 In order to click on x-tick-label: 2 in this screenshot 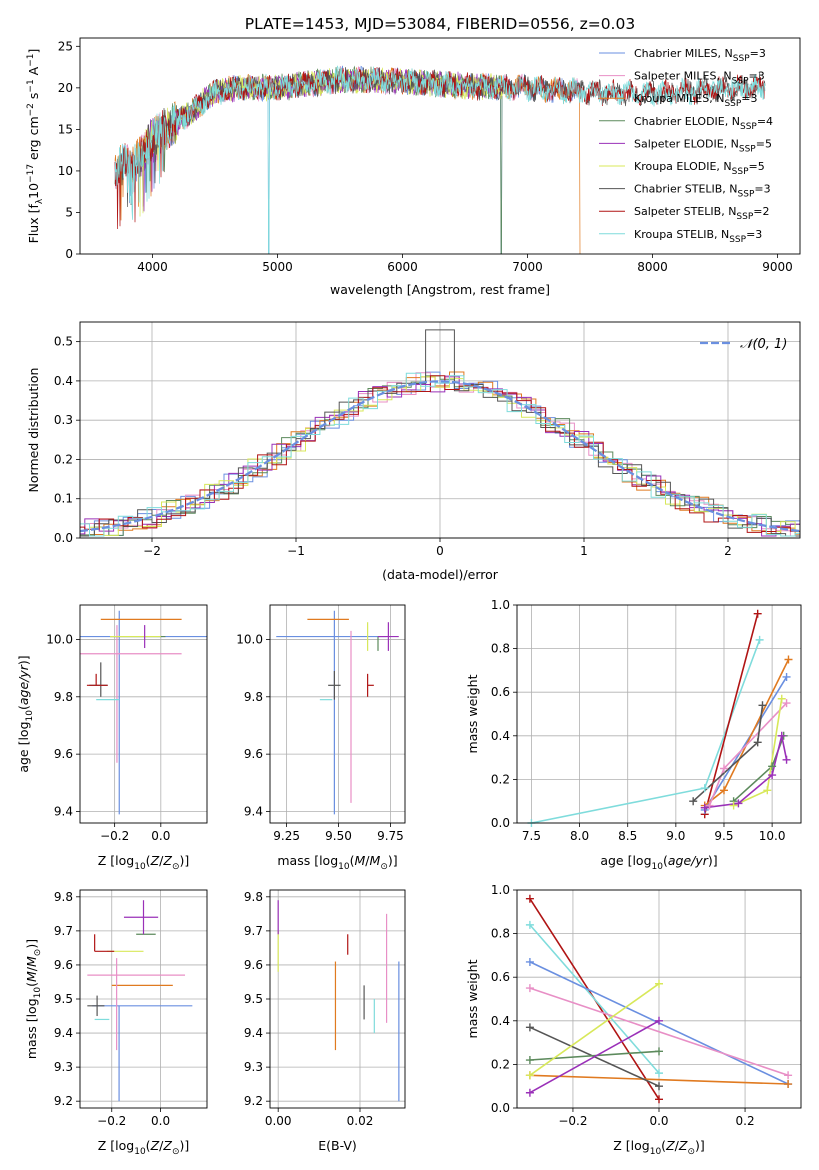, I will do `click(728, 551)`.